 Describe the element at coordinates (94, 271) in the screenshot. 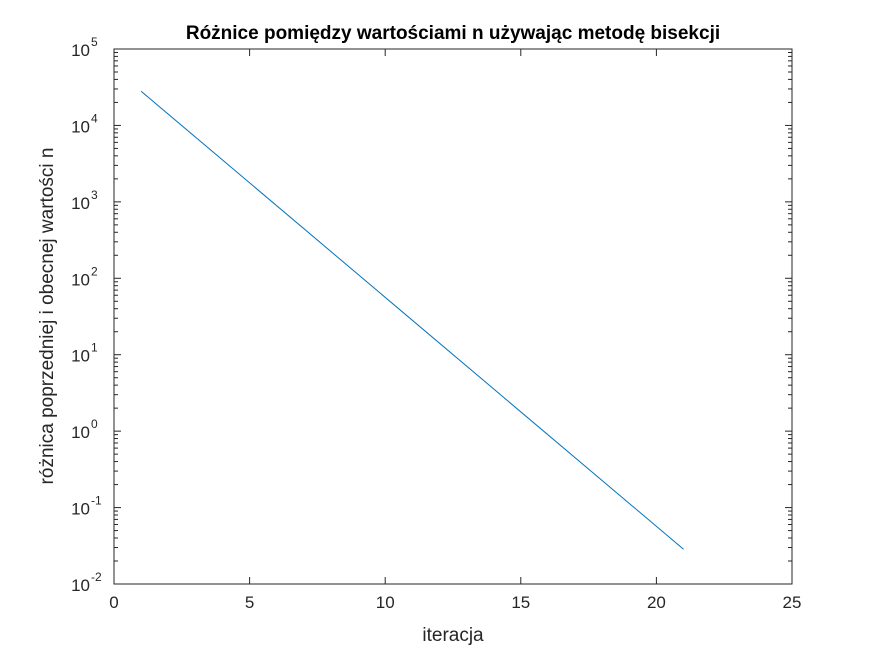

I see `y-tick-exponent: 2` at that location.